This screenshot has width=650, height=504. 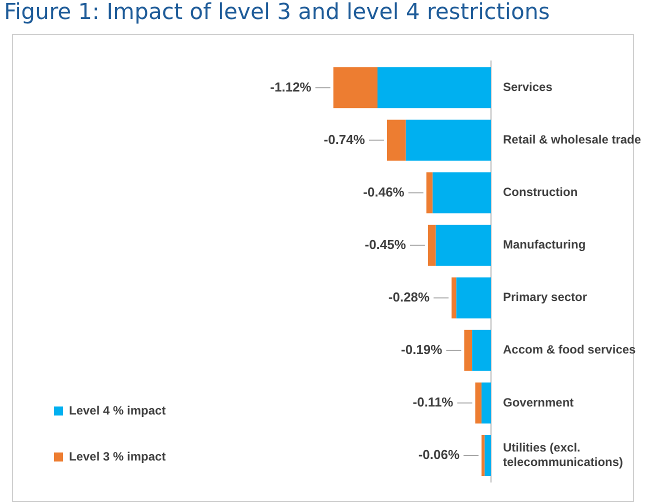 What do you see at coordinates (291, 86) in the screenshot?
I see `text: -1.12%` at bounding box center [291, 86].